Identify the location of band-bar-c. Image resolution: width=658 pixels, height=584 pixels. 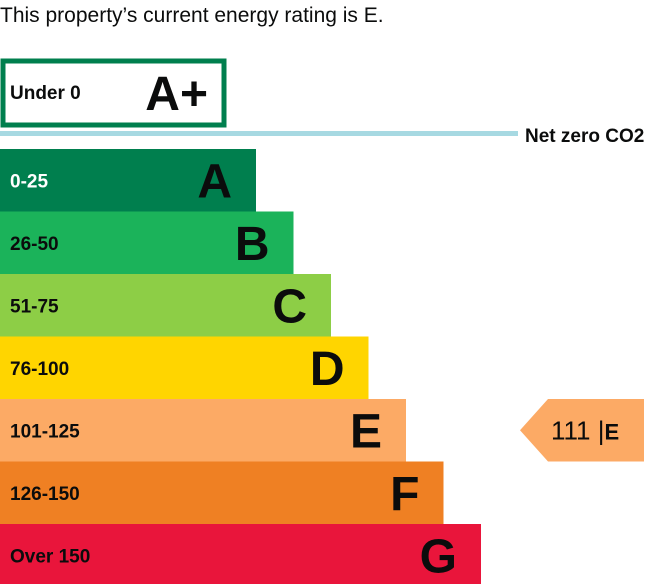
(165, 305).